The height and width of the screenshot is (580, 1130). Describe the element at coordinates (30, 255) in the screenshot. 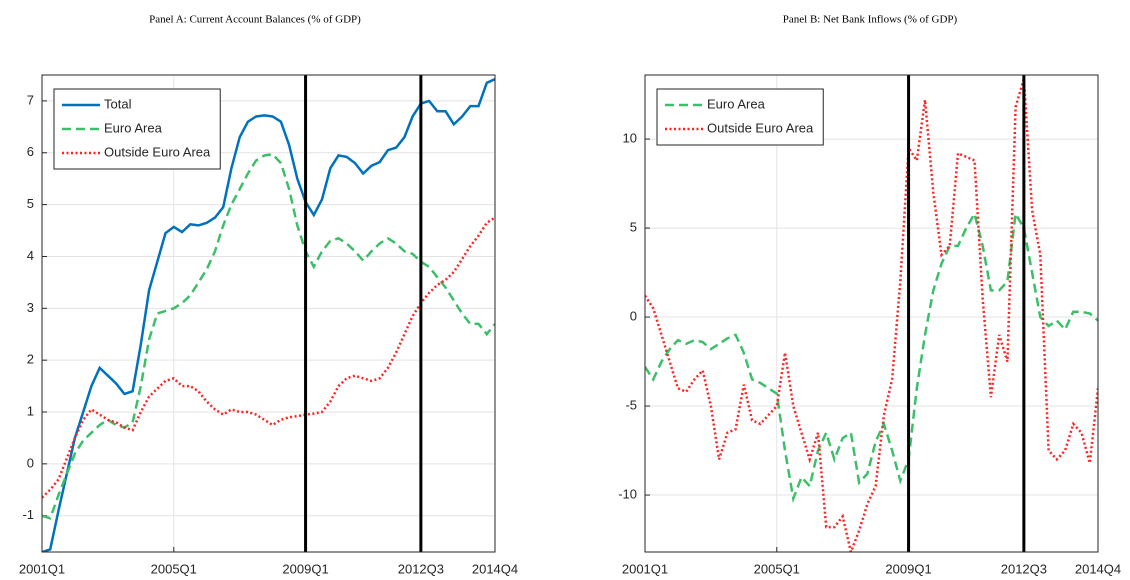

I see `y-tick-label: 4` at that location.